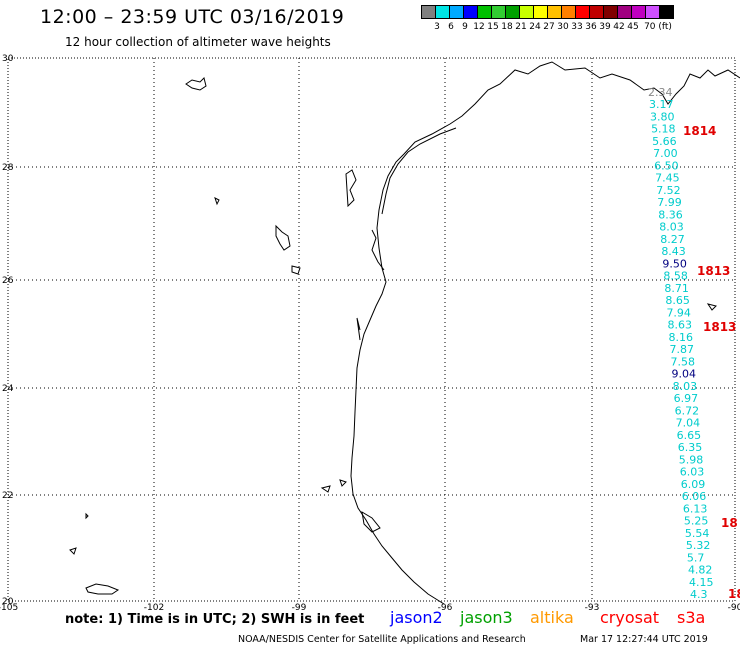 This screenshot has width=740, height=650. Describe the element at coordinates (7, 496) in the screenshot. I see `latitude-label: 22` at that location.